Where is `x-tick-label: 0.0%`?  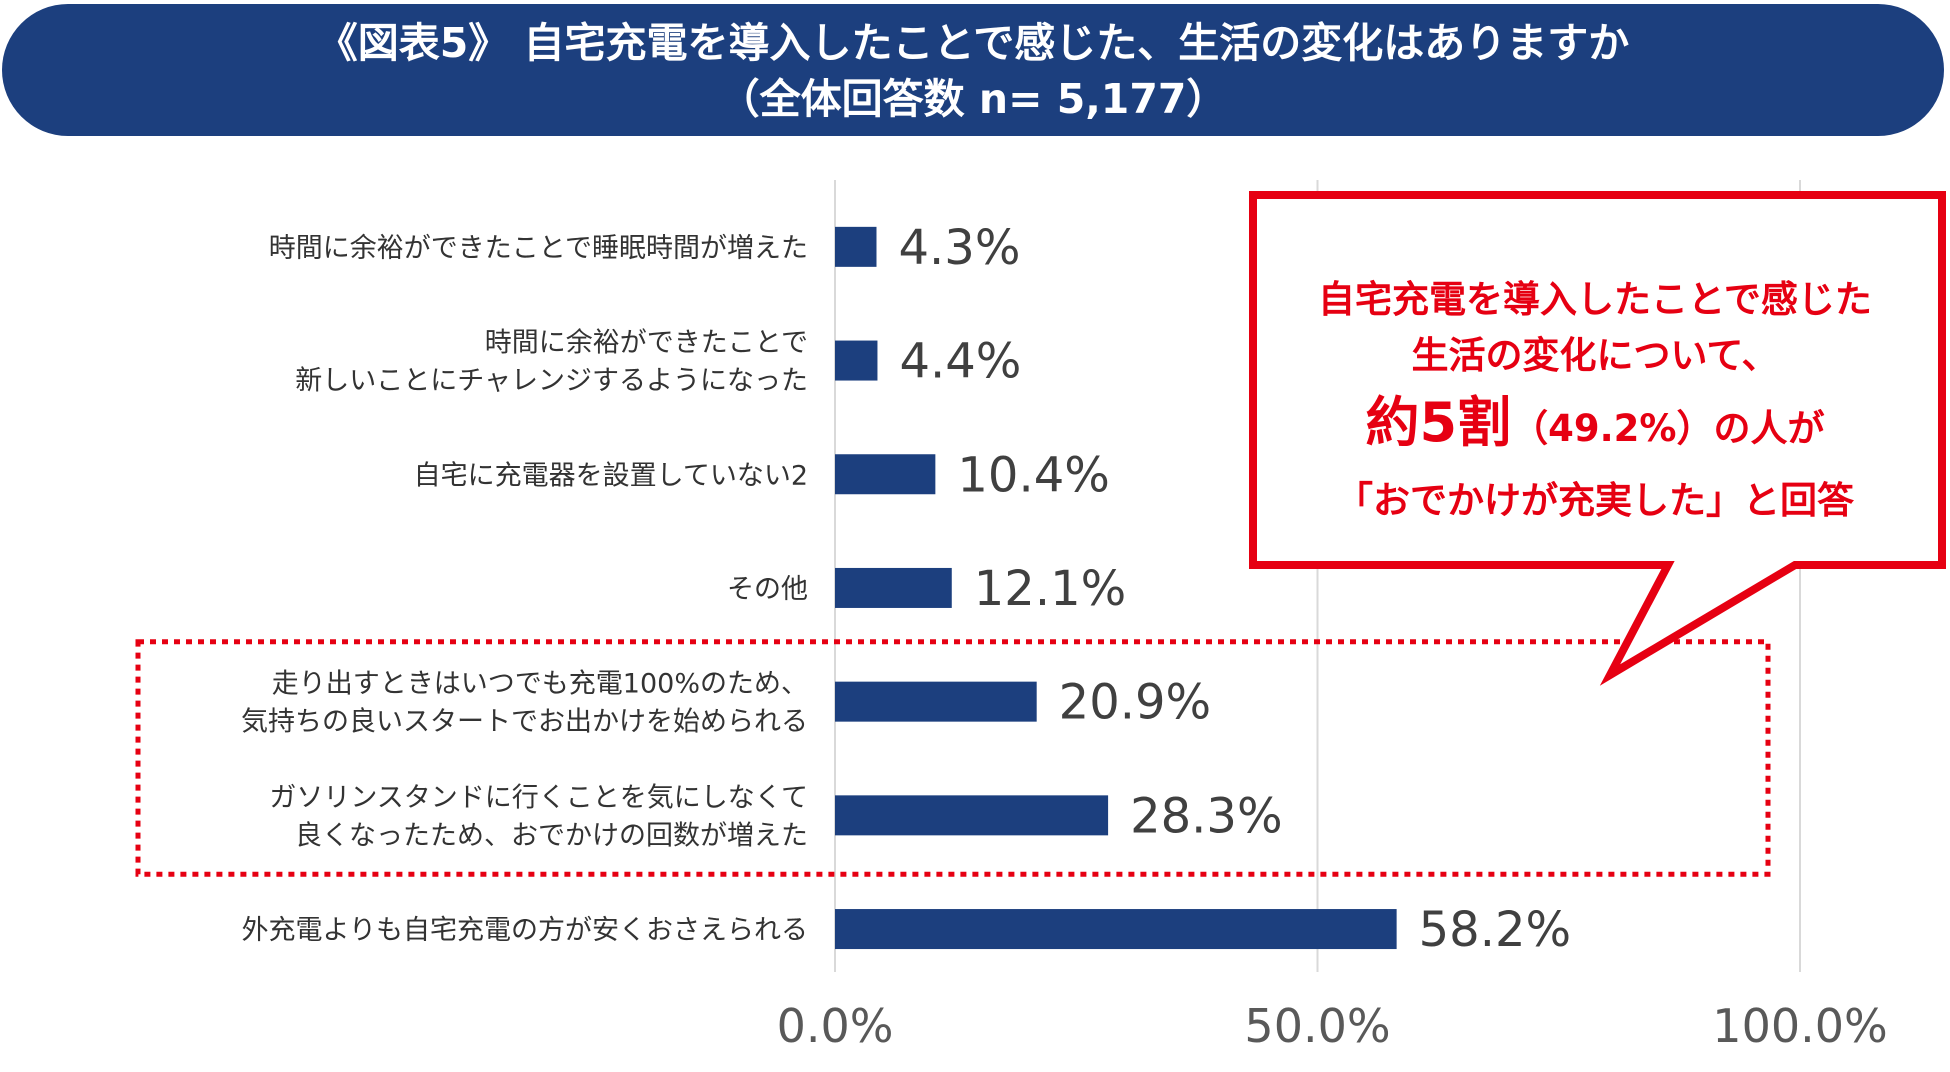
x-tick-label: 0.0% is located at coordinates (835, 1026).